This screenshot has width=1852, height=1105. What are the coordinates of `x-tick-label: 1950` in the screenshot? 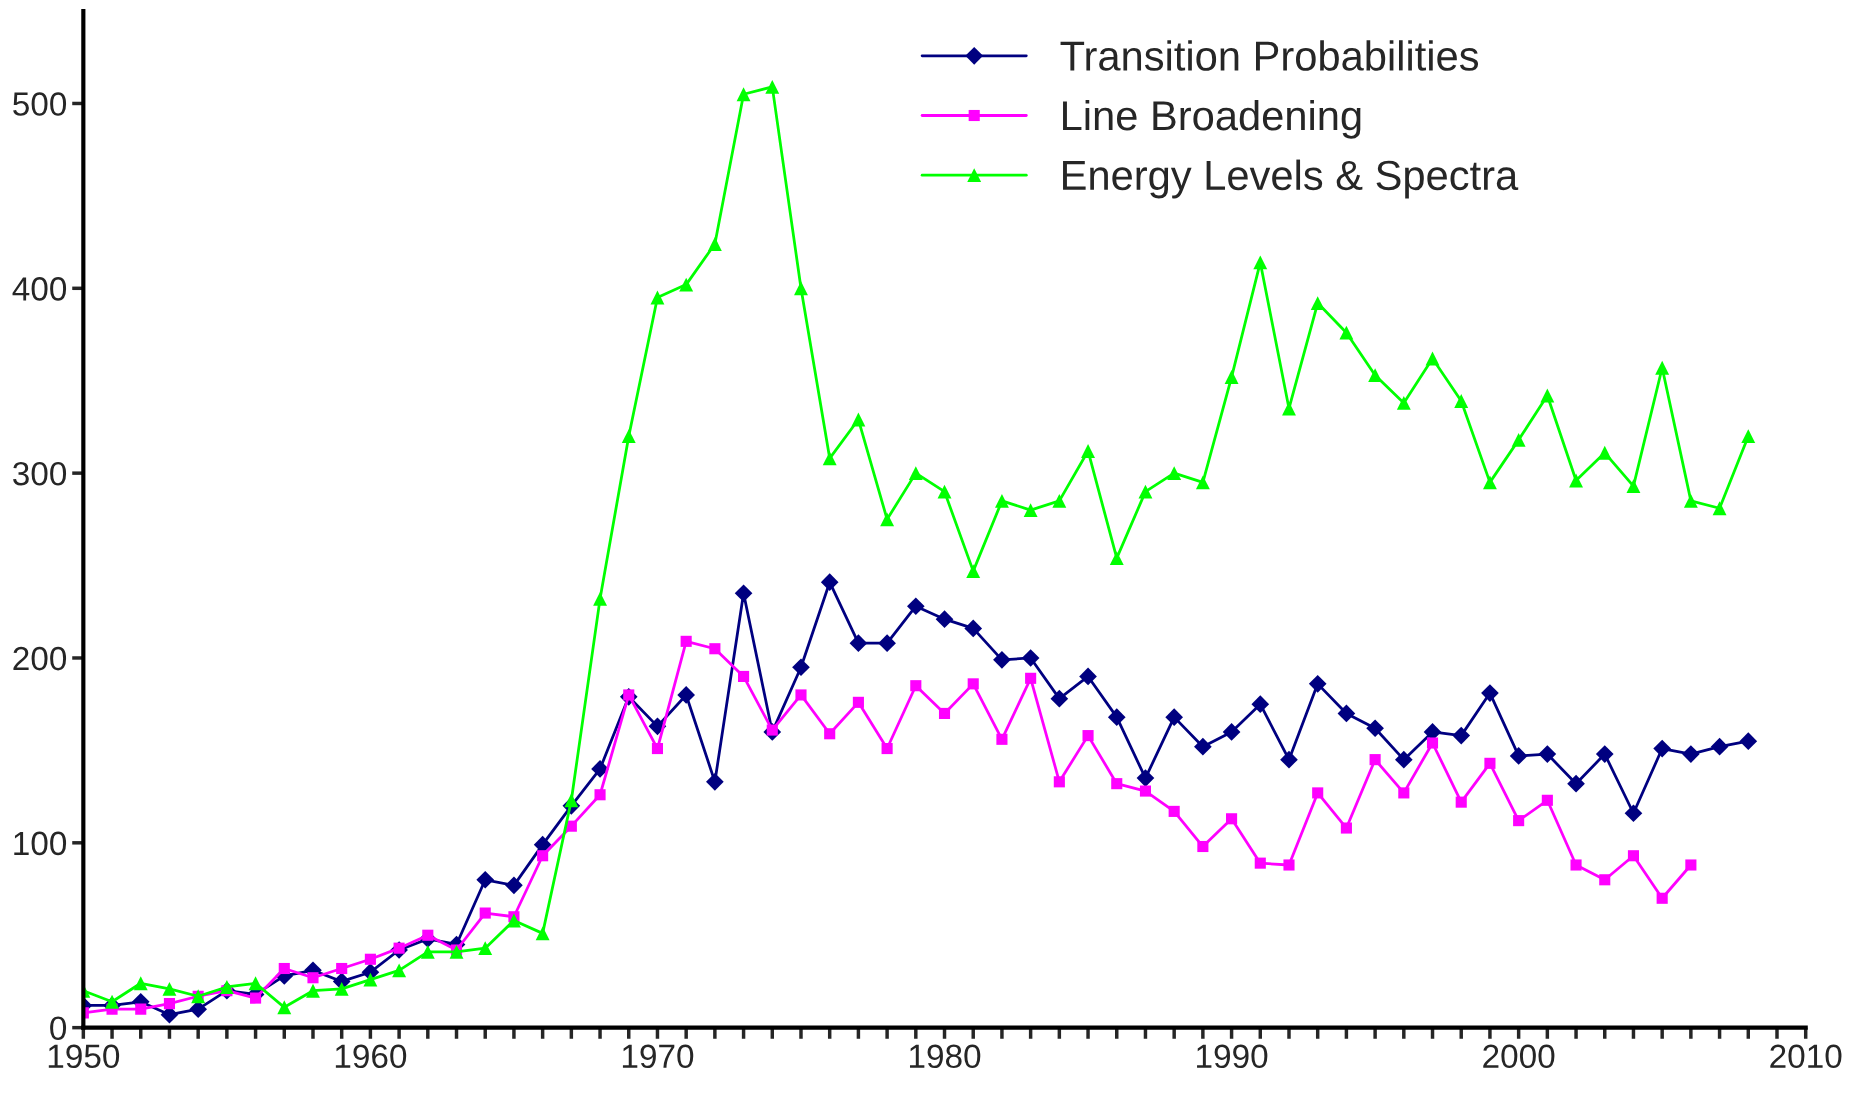 It's located at (84, 1056).